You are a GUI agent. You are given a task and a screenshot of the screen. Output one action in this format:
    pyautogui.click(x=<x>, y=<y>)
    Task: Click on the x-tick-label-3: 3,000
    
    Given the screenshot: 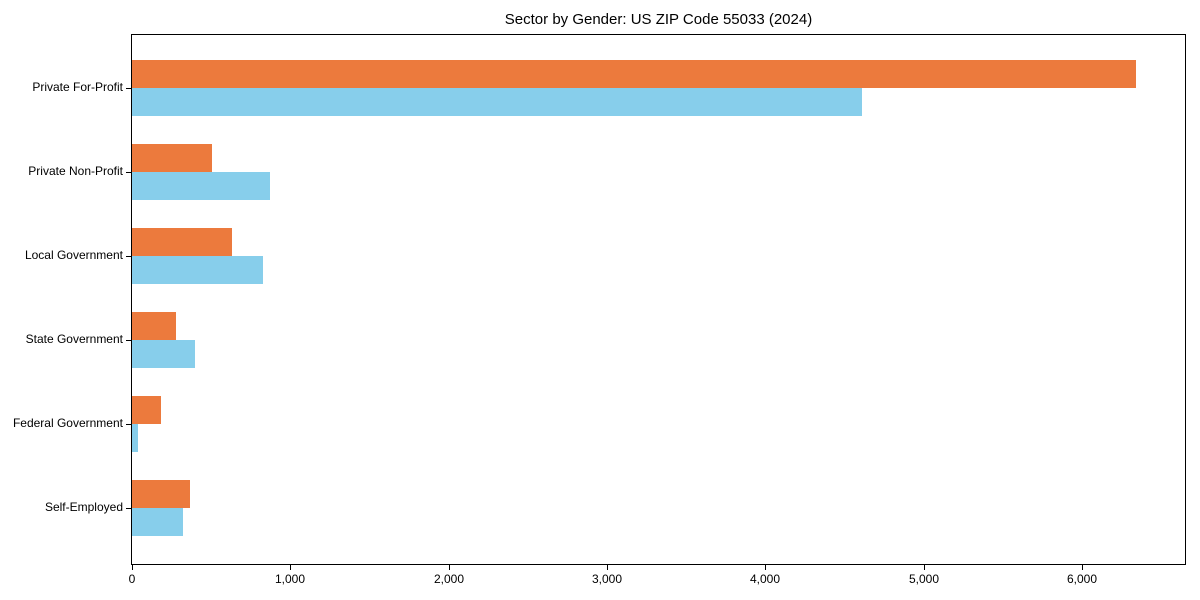 What is the action you would take?
    pyautogui.click(x=607, y=579)
    